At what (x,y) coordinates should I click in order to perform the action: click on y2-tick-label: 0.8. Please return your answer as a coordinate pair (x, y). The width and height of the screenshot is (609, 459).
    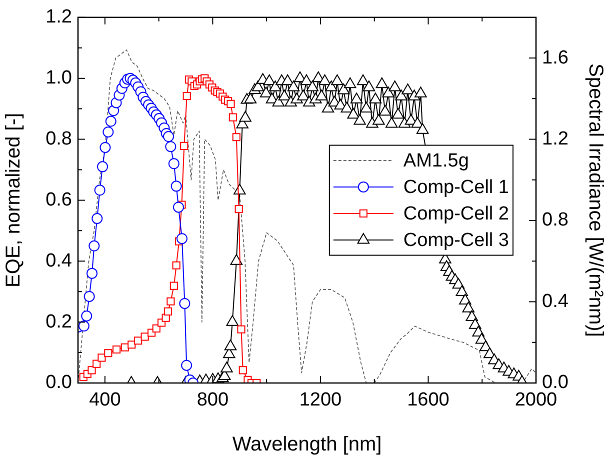
    Looking at the image, I should click on (555, 220).